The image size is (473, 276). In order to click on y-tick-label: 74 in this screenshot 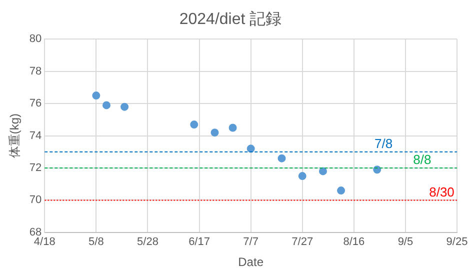, I will do `click(35, 136)`.